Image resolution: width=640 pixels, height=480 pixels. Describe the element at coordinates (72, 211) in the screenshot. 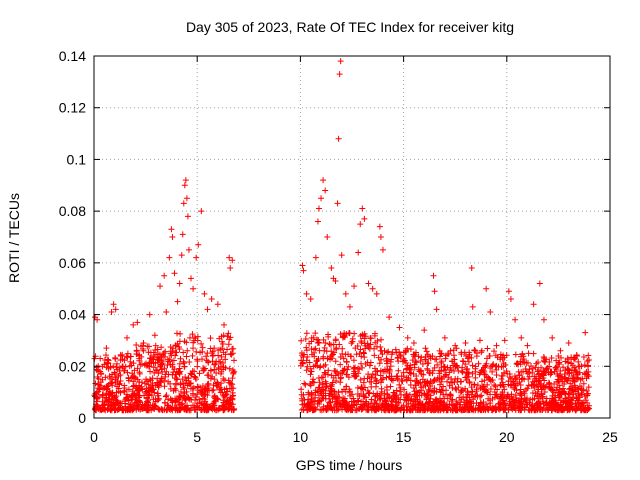

I see `y-tick-label: 0.08` at that location.